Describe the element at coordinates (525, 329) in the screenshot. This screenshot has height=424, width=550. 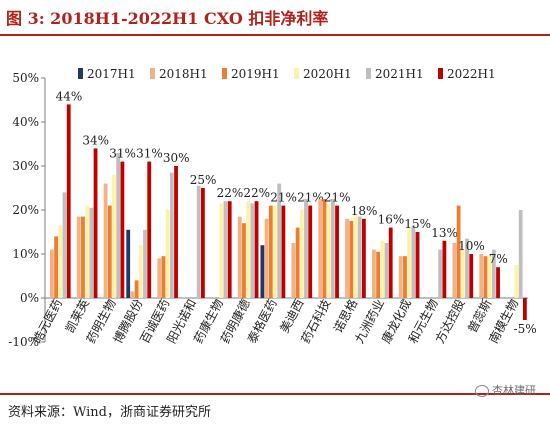
I see `data-label: -5%` at that location.